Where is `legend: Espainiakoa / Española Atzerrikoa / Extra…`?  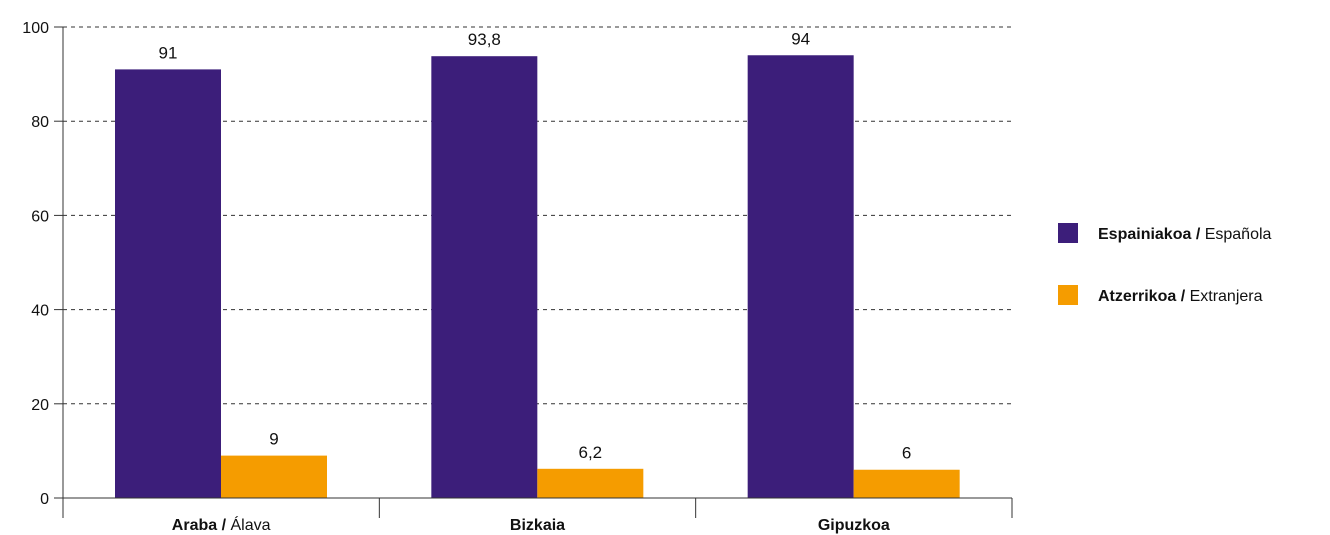 legend: Espainiakoa / Española Atzerrikoa / Extra… is located at coordinates (1165, 264).